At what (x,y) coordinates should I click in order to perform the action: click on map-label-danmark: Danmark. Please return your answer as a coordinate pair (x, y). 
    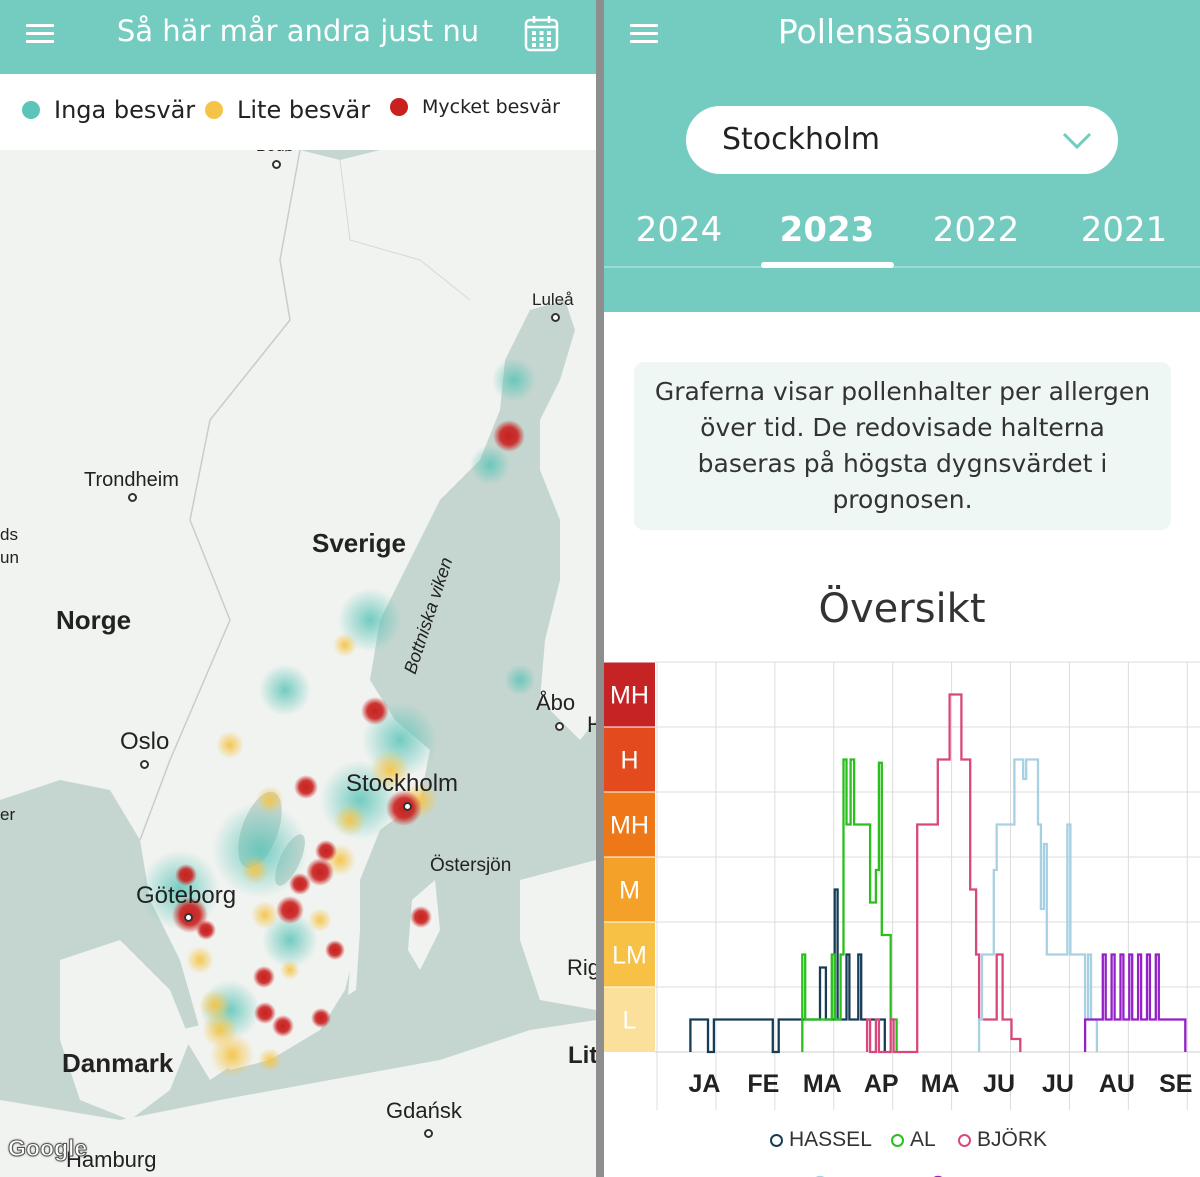
    Looking at the image, I should click on (118, 1063).